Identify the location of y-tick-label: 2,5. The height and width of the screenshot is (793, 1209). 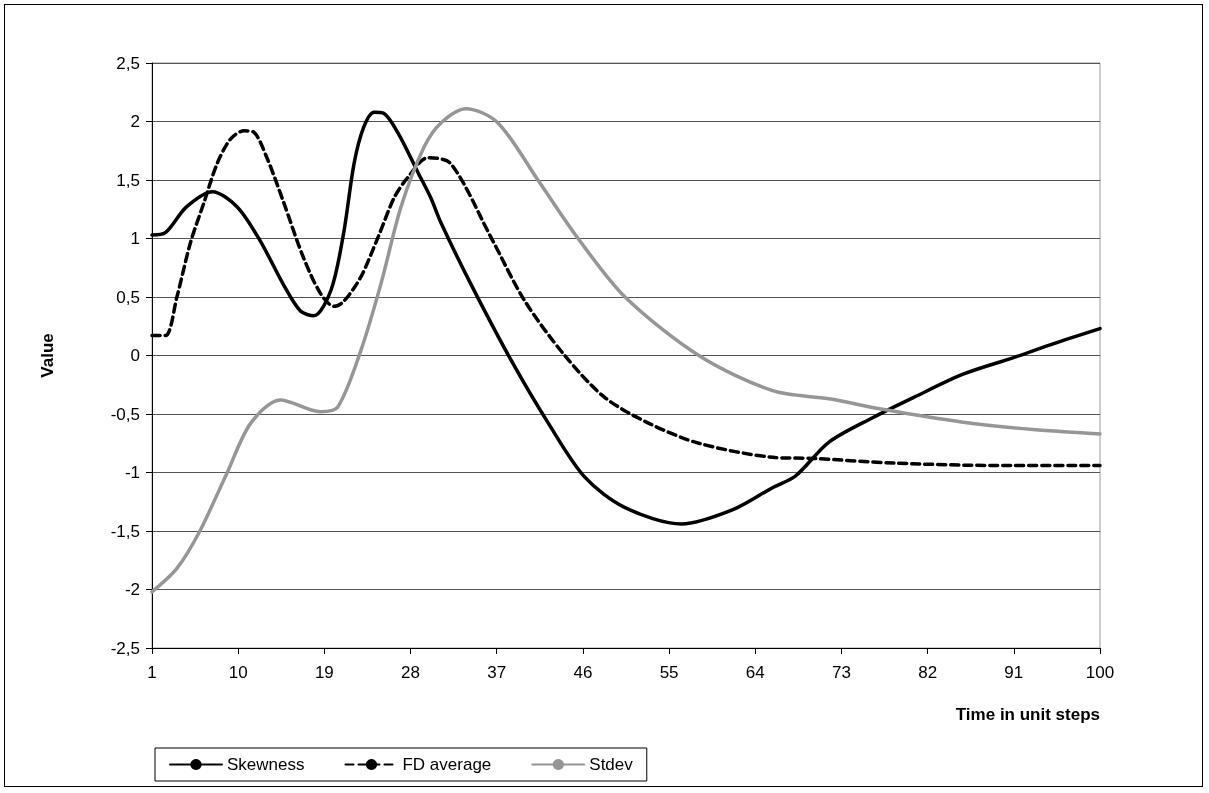
(128, 63).